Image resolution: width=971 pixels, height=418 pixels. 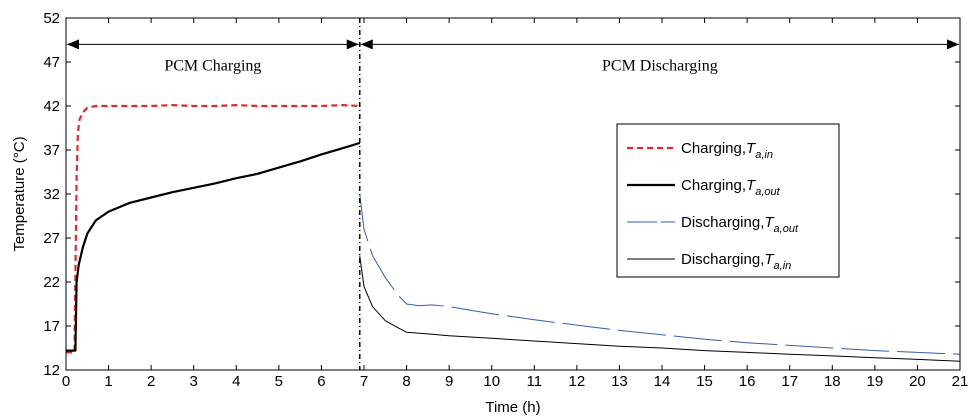 What do you see at coordinates (491, 381) in the screenshot?
I see `x-tick-label: 10` at bounding box center [491, 381].